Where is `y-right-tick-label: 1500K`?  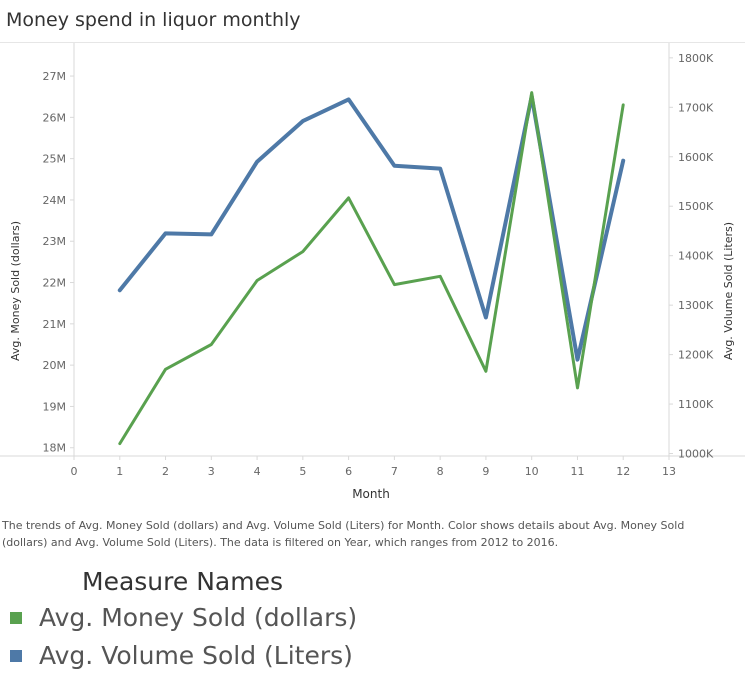
y-right-tick-label: 1500K is located at coordinates (696, 206).